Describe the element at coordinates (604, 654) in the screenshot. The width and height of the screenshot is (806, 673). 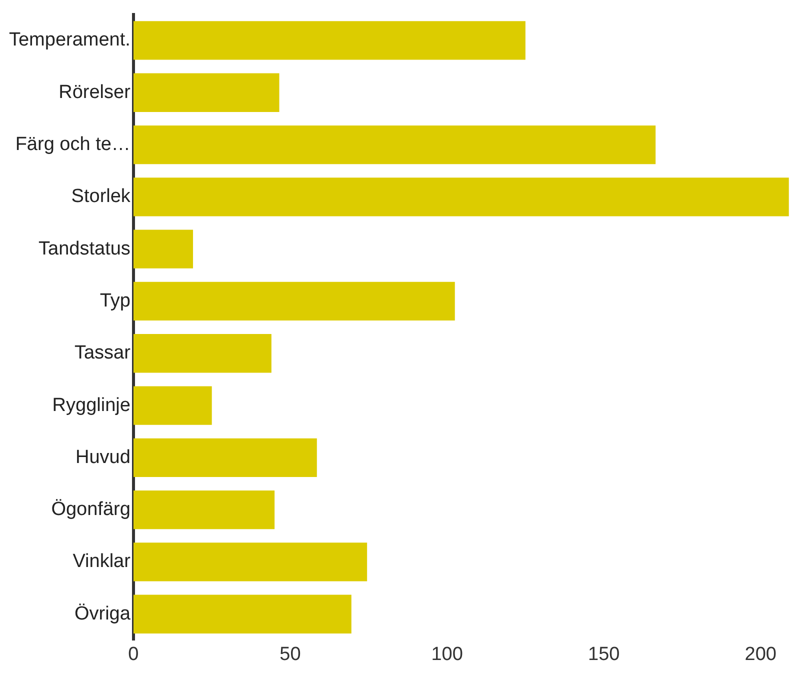
I see `x-tick-label: 150` at that location.